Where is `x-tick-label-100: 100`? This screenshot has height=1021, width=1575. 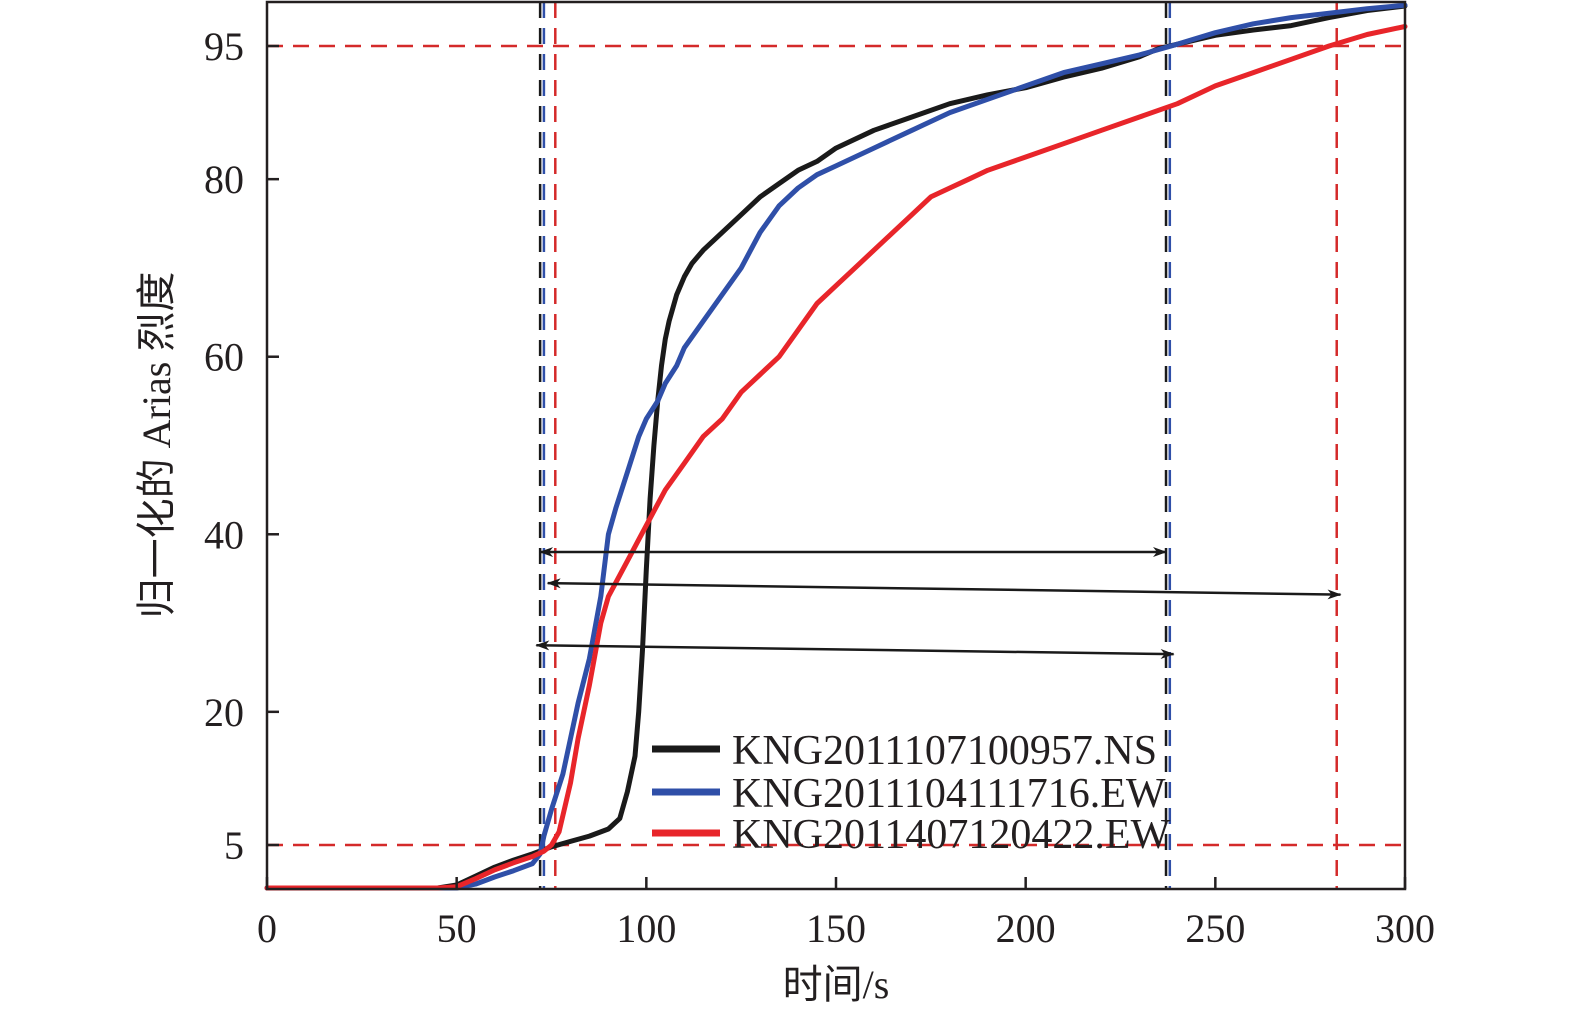 x-tick-label-100: 100 is located at coordinates (646, 928).